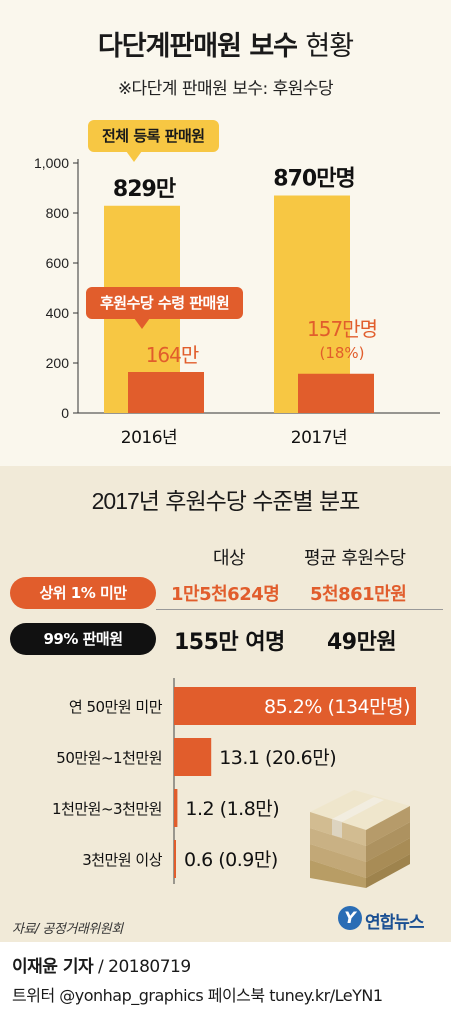 This screenshot has width=451, height=1031. I want to click on section-title: 2017년 후원수당 수준별 분포, so click(225, 499).